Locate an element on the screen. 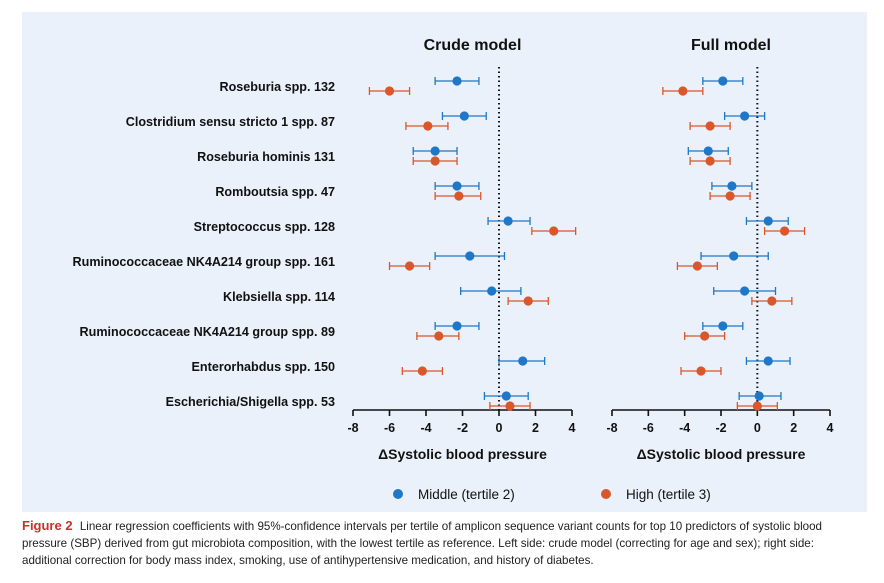 Image resolution: width=884 pixels, height=583 pixels. category-label: Ruminococcaceae NK4A214 group spp. 89 is located at coordinates (207, 332).